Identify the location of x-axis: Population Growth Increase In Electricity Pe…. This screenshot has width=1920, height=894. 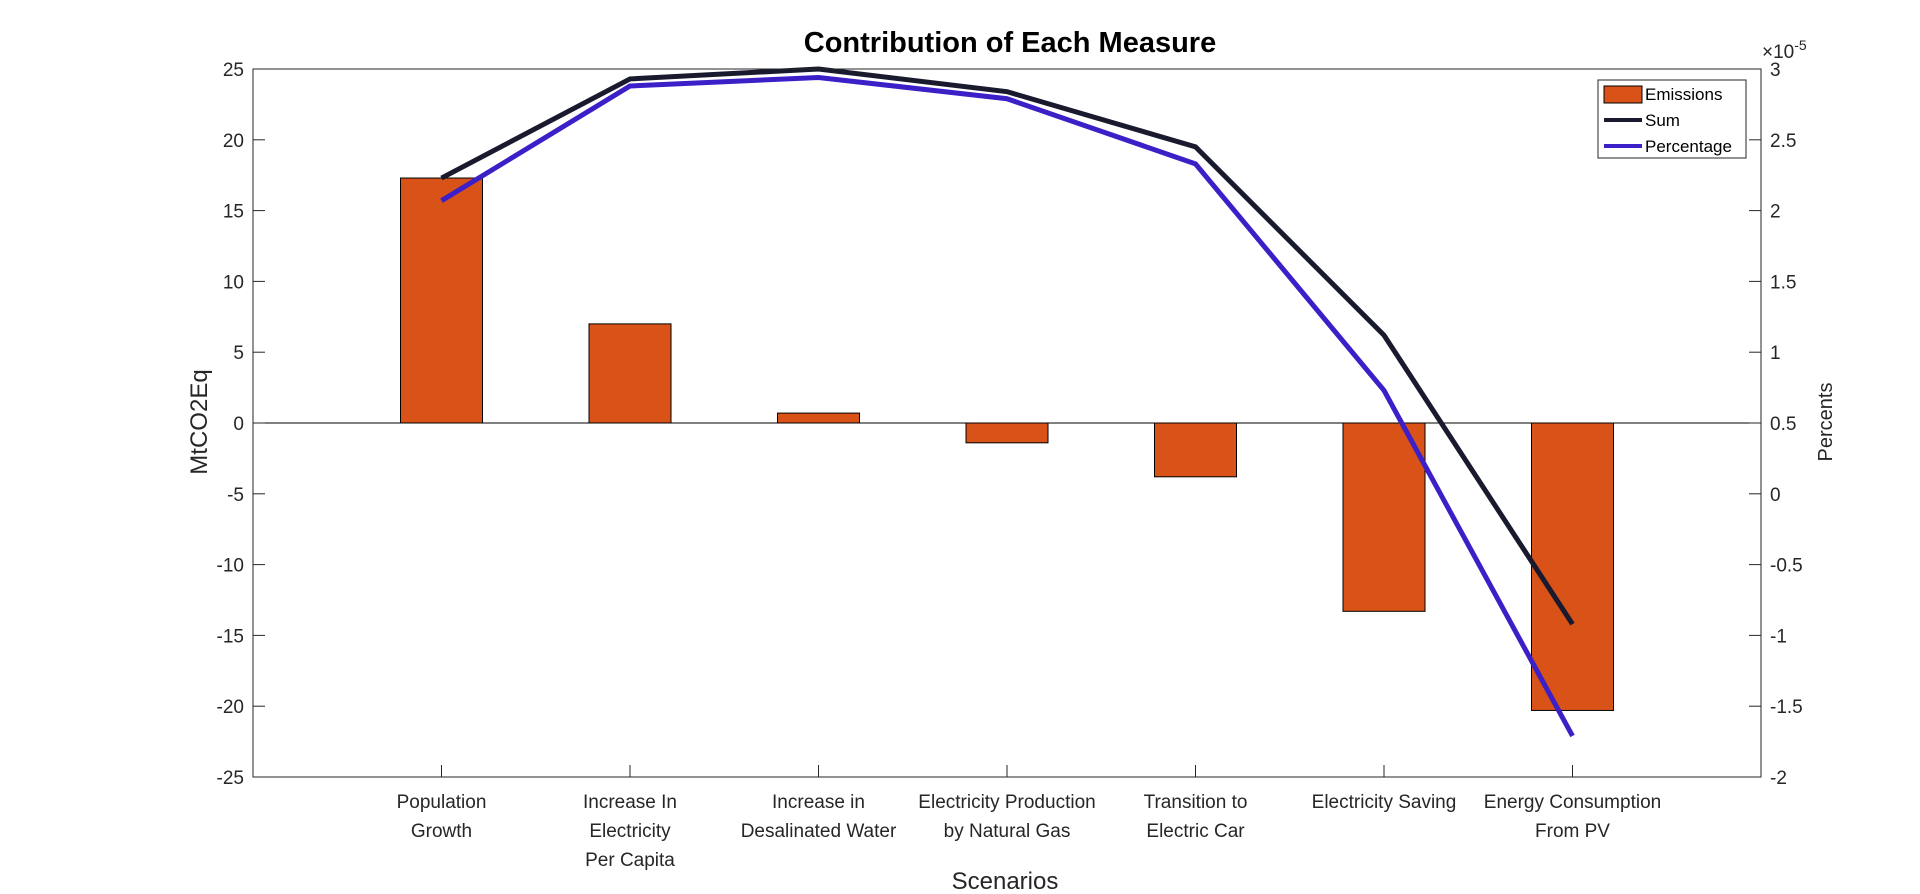
(1029, 818).